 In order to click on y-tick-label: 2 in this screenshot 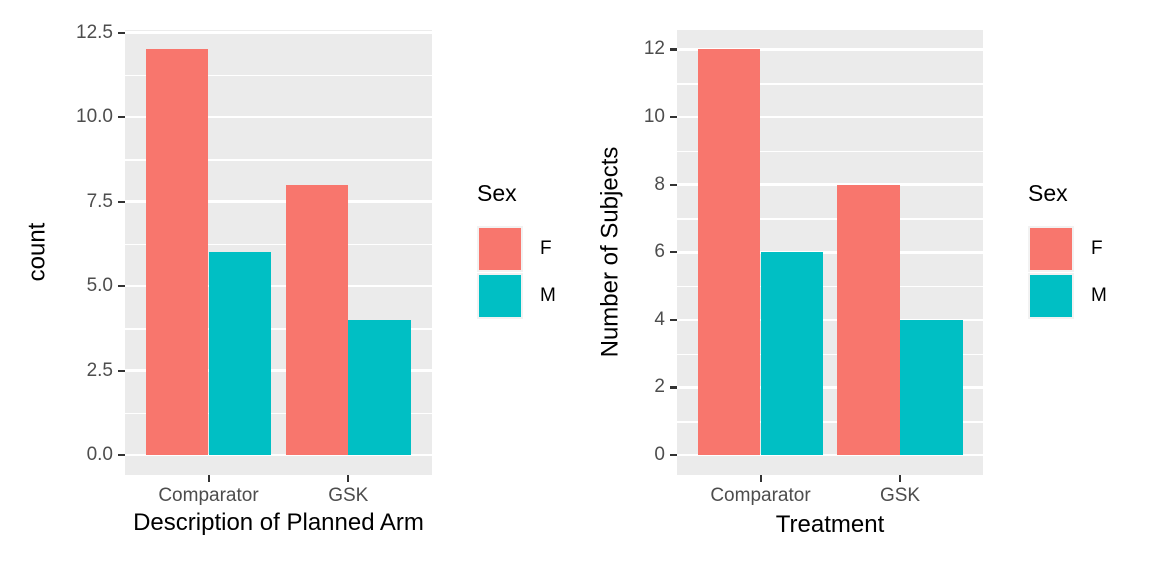, I will do `click(659, 387)`.